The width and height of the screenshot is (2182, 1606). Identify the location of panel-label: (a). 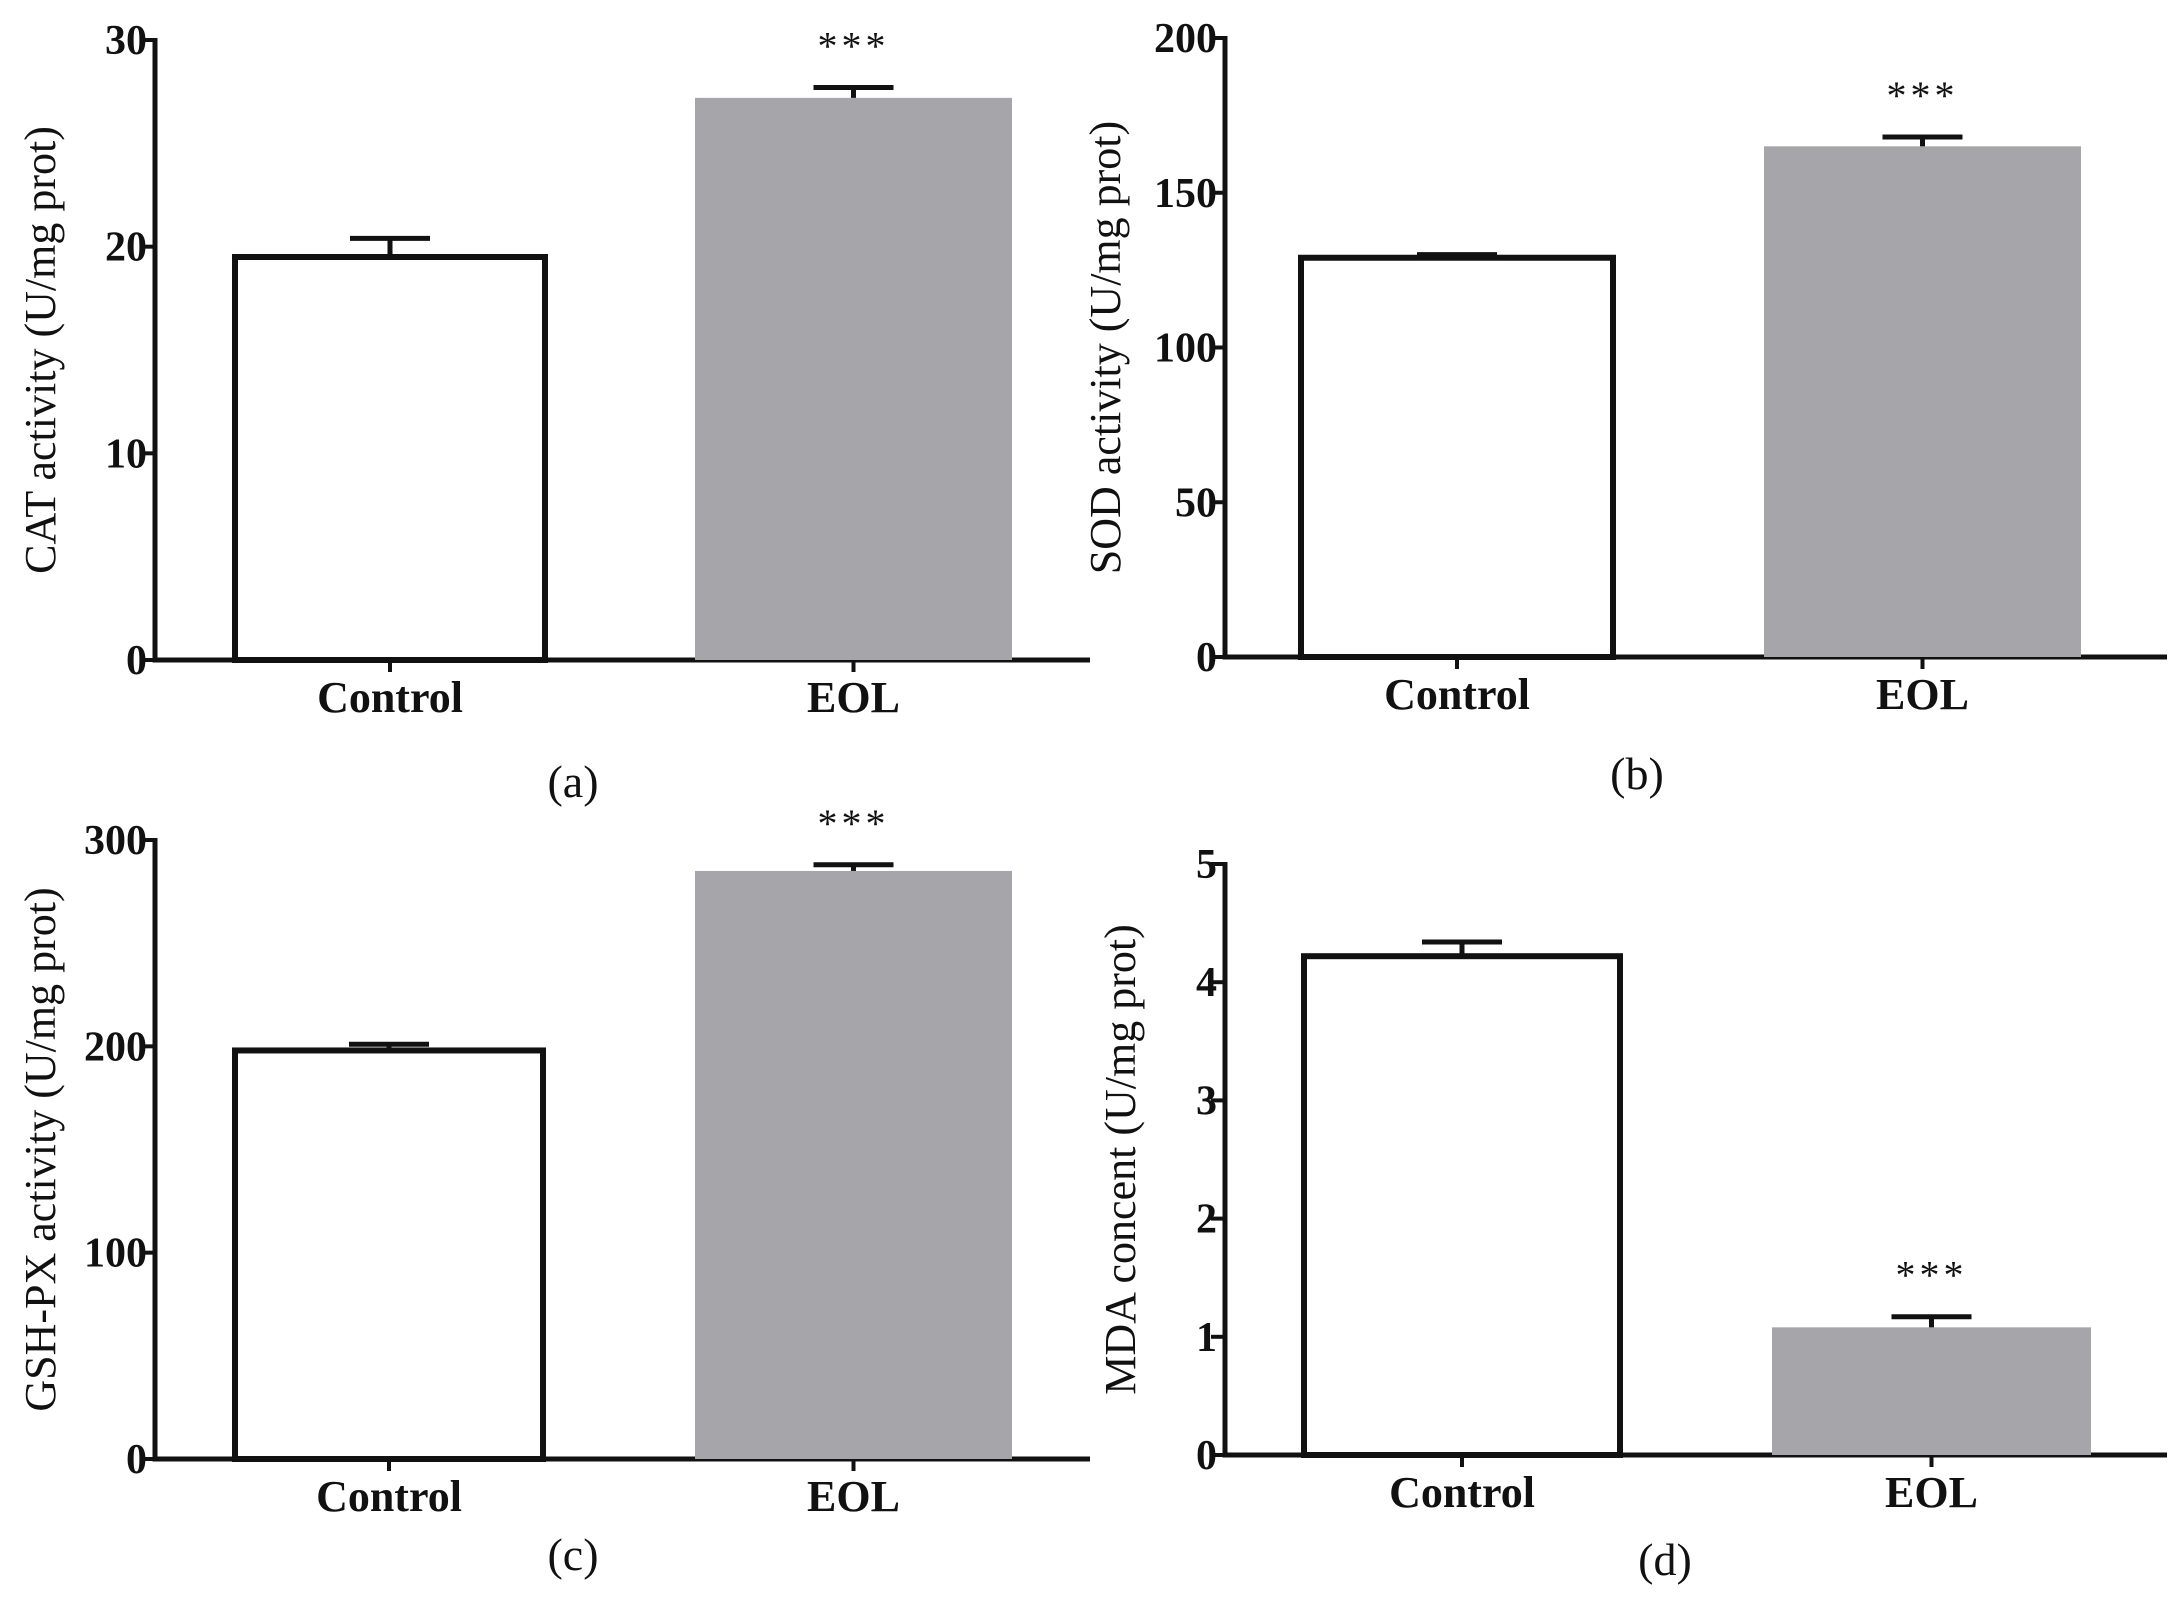
(572, 781).